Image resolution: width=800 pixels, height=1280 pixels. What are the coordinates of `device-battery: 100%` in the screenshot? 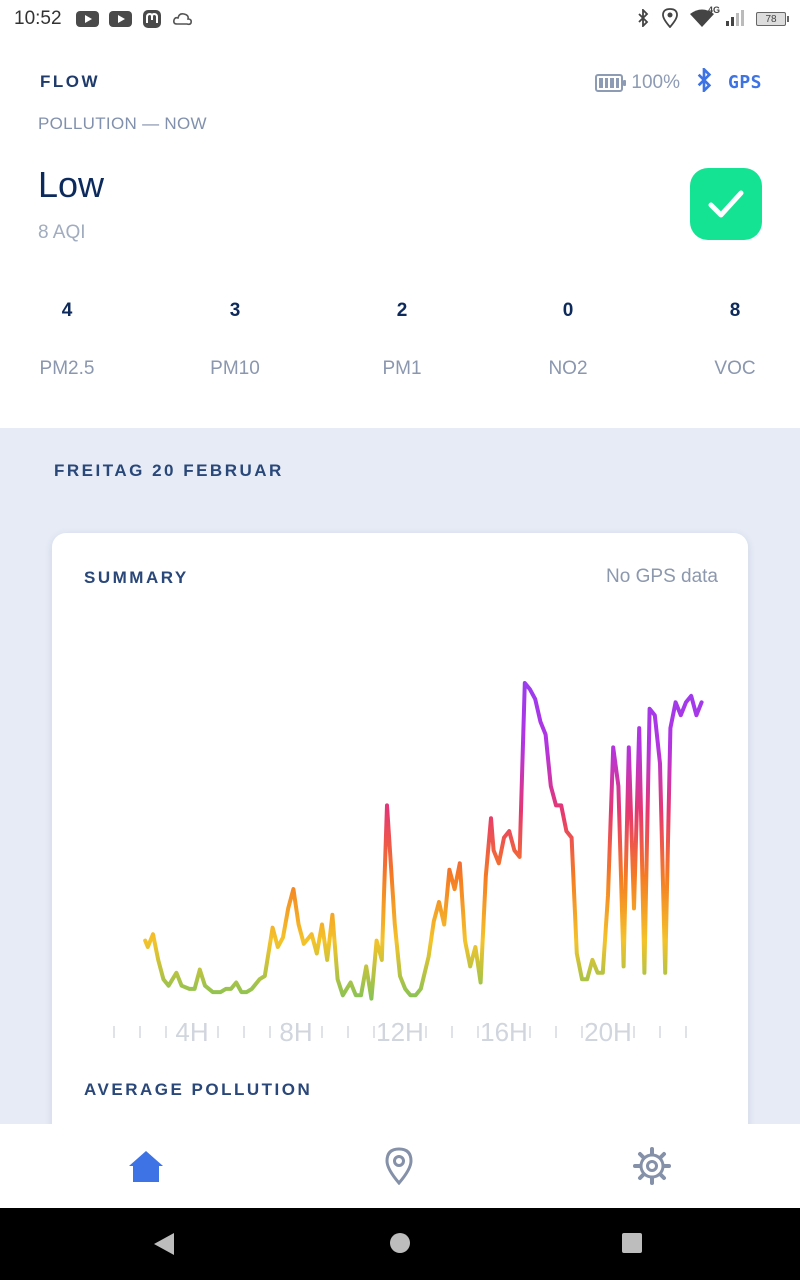 It's located at (637, 83).